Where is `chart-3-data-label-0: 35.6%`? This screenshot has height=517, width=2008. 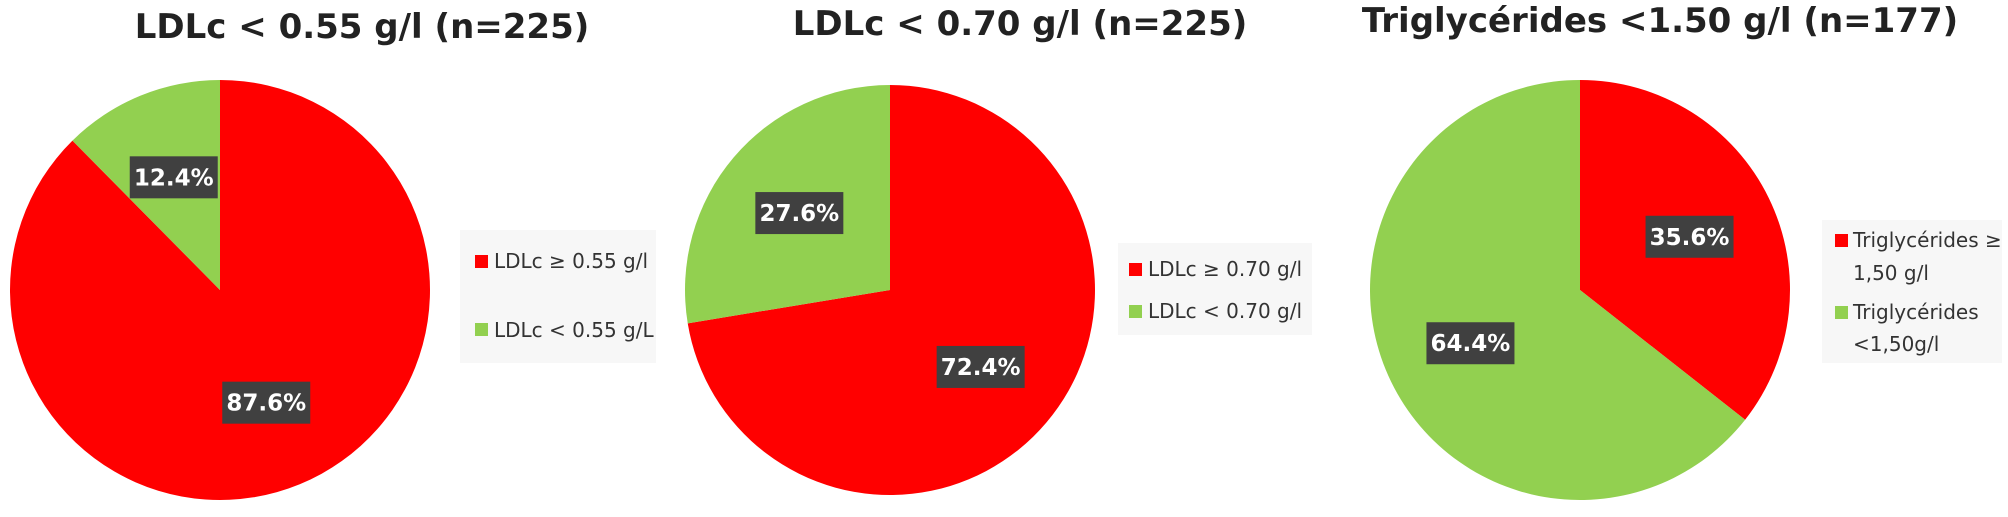
chart-3-data-label-0: 35.6% is located at coordinates (1689, 236).